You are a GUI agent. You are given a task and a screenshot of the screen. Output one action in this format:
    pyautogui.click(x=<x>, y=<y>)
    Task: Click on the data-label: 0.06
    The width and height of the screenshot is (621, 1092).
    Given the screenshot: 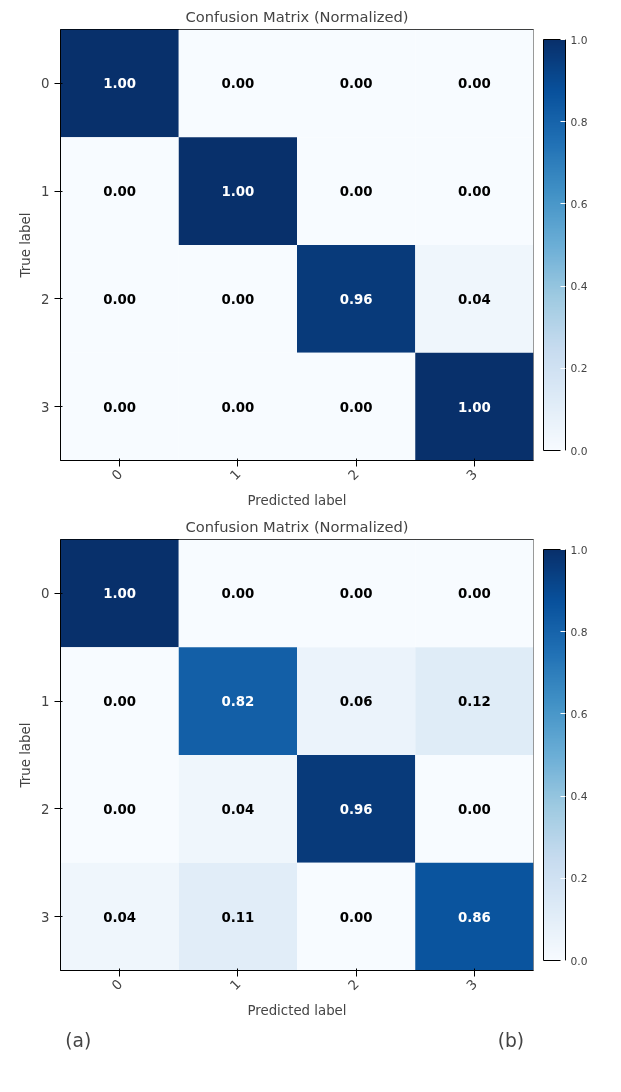 What is the action you would take?
    pyautogui.click(x=356, y=702)
    